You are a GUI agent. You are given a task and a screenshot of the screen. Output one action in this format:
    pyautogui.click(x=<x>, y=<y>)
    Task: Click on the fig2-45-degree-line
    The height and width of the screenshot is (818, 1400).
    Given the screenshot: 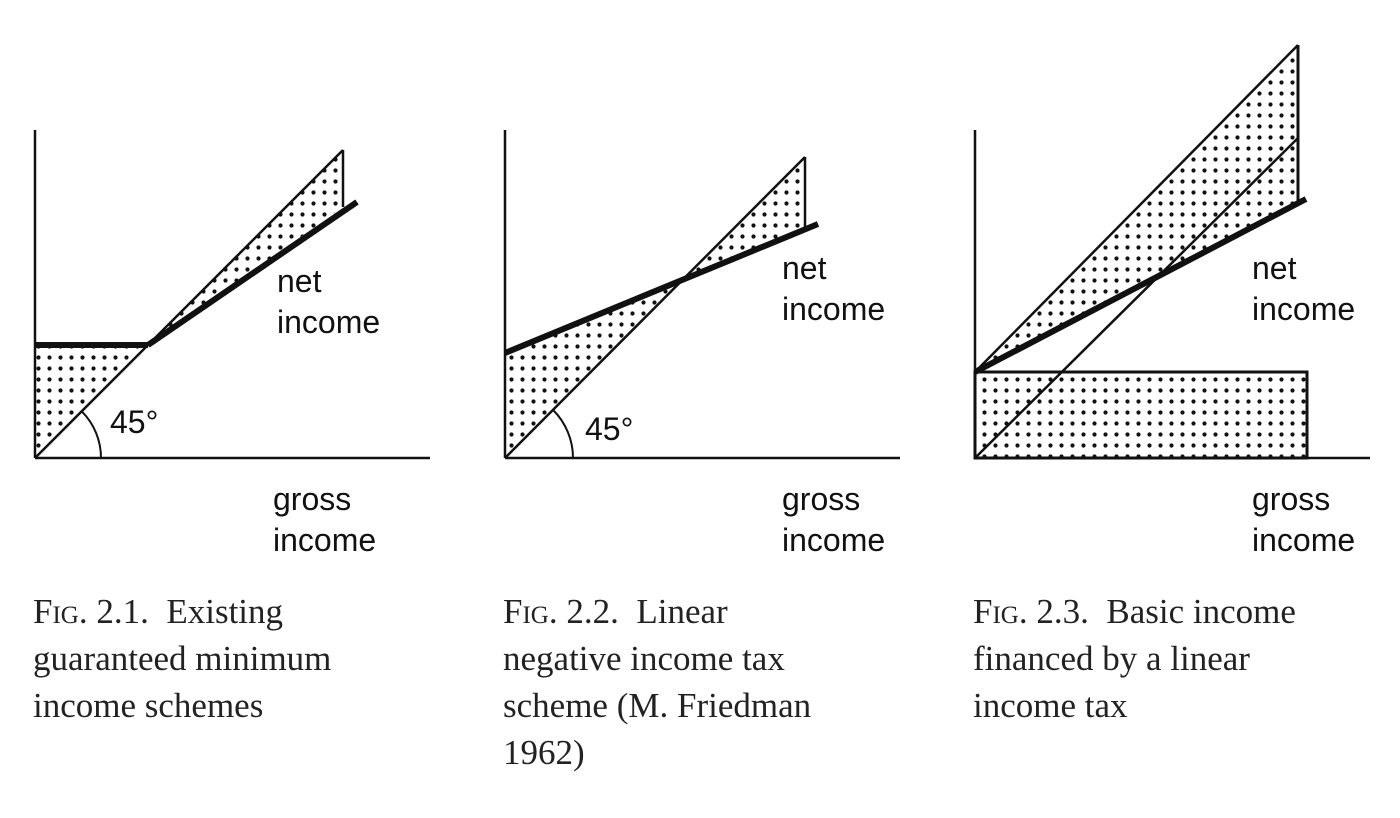 What is the action you would take?
    pyautogui.click(x=655, y=307)
    